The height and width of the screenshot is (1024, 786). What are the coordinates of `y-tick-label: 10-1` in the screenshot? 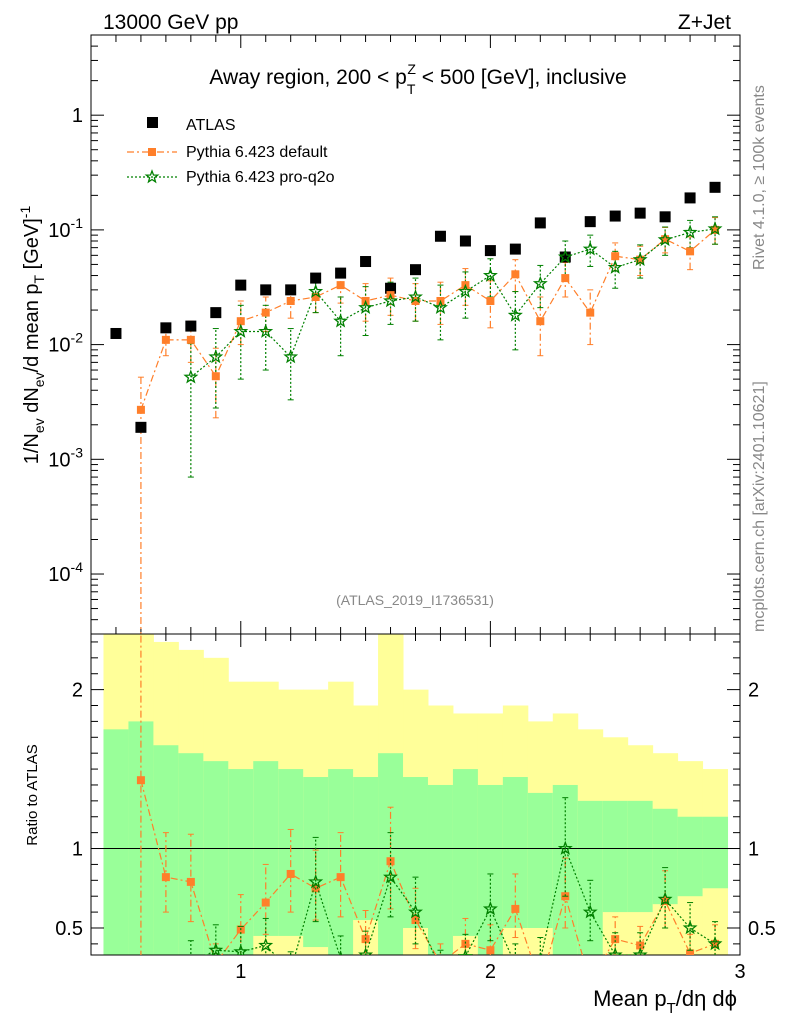 It's located at (65, 228).